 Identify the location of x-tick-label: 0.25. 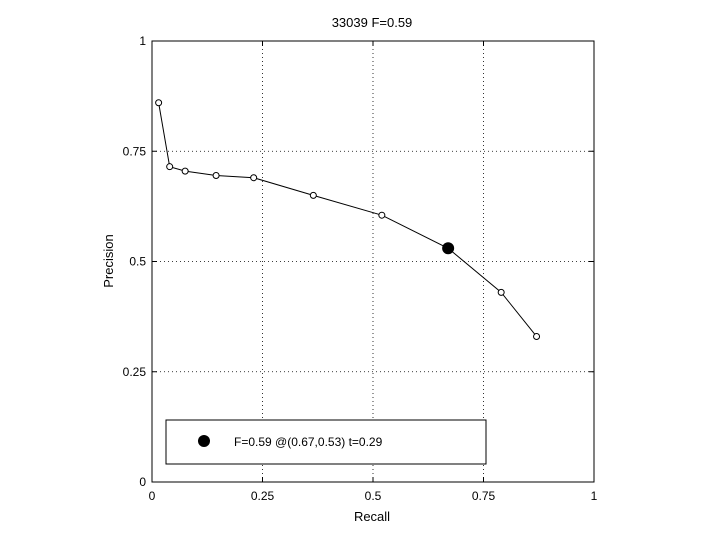
(263, 496).